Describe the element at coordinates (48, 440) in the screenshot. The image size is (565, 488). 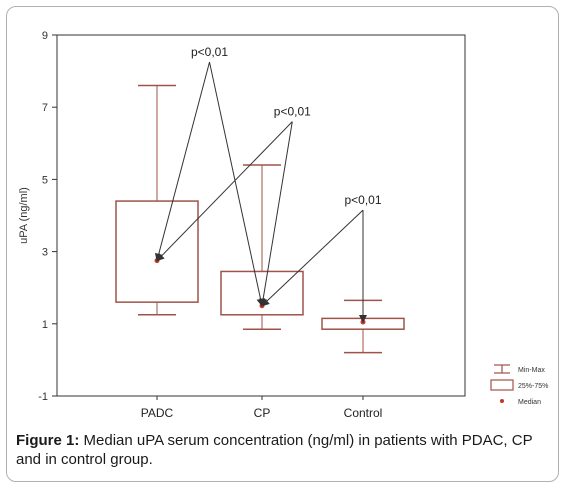
I see `caption-label: Figure 1:` at that location.